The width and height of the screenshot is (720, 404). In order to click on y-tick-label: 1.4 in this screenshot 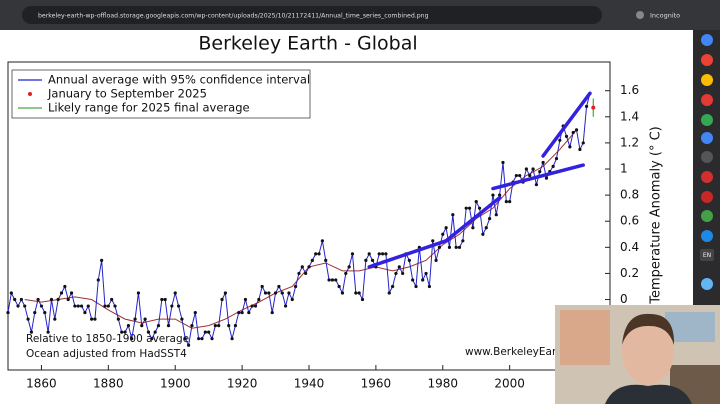, I will do `click(629, 116)`.